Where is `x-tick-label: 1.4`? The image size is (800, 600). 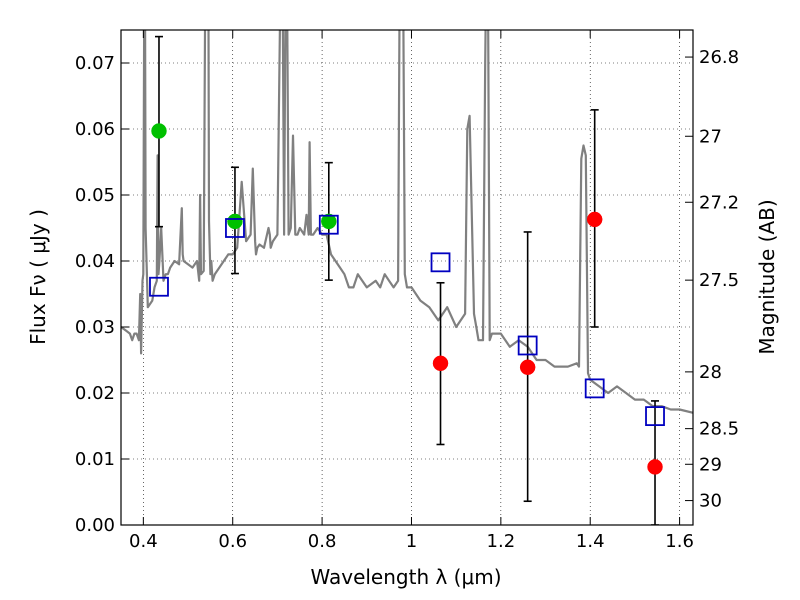 x-tick-label: 1.4 is located at coordinates (590, 541).